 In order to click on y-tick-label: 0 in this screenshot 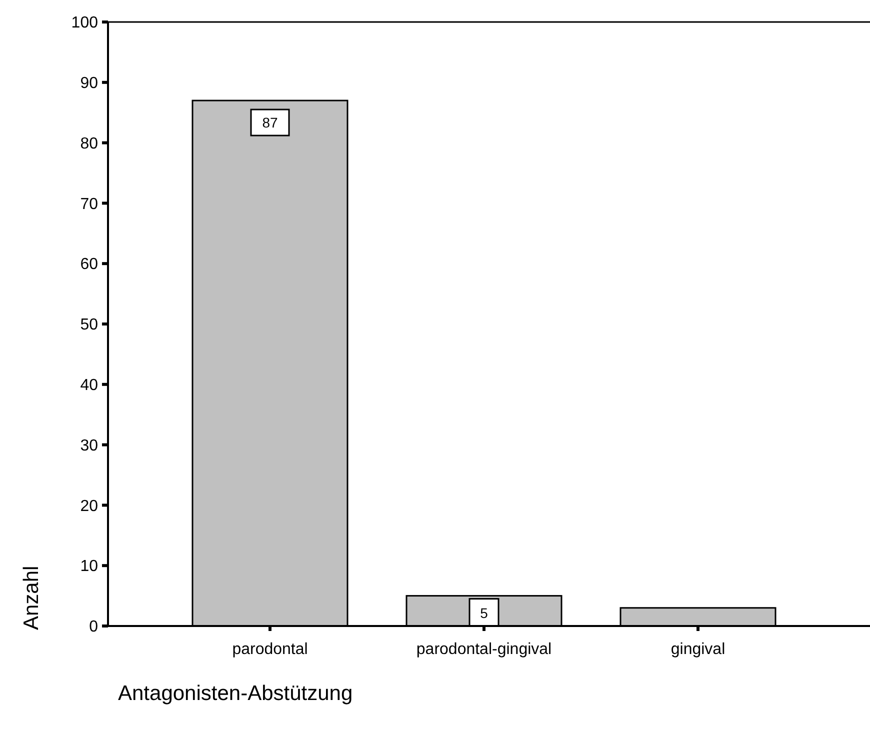, I will do `click(93, 627)`.